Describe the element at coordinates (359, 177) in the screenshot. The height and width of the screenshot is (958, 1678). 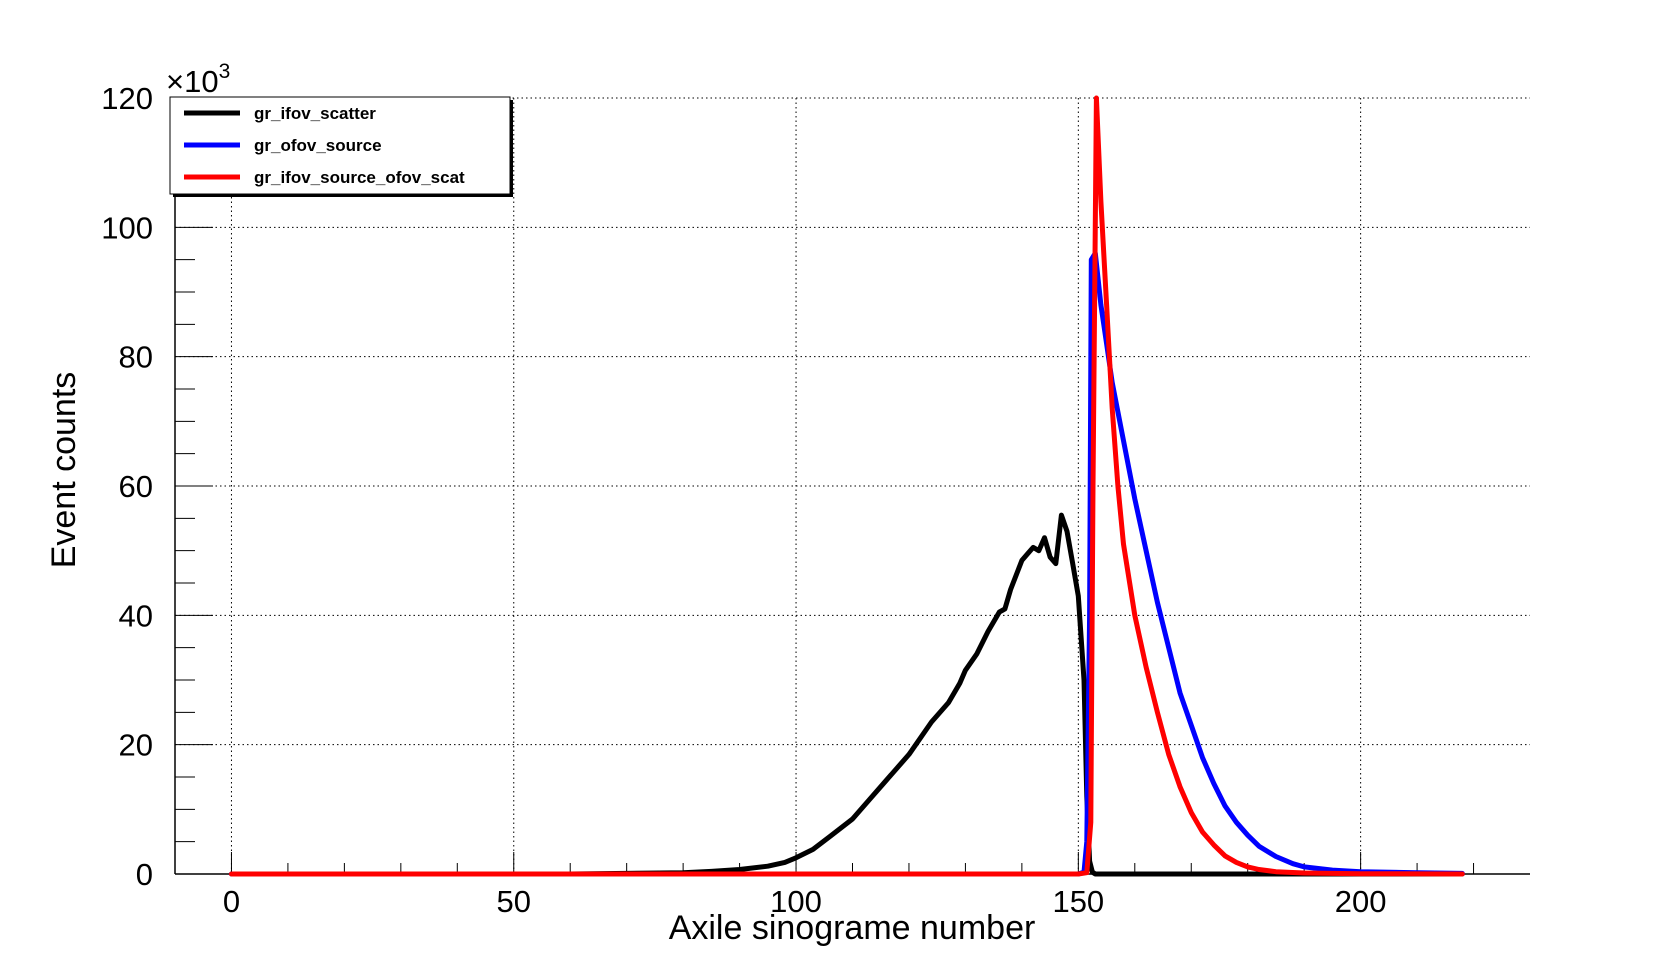
I see `legend-entry: gr_ifov_source_ofov_scat` at that location.